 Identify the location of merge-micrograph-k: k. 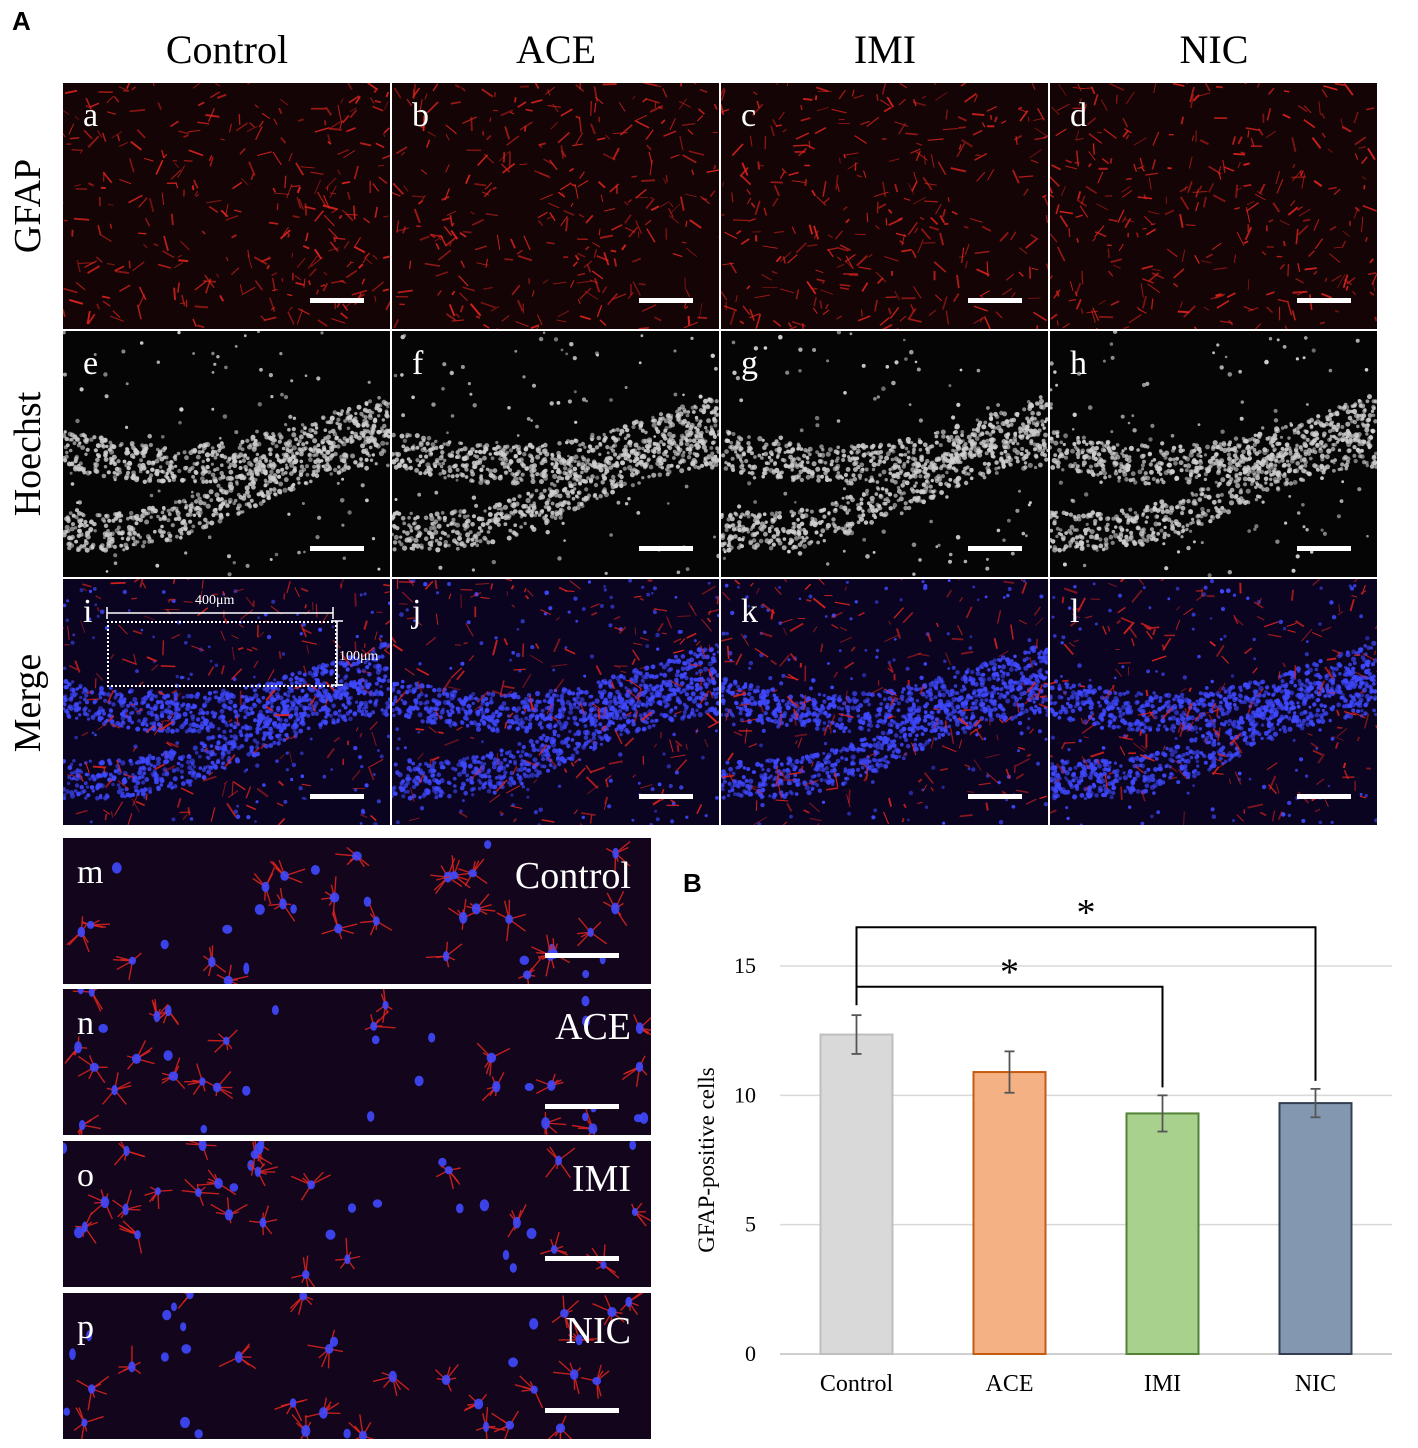
(884, 702).